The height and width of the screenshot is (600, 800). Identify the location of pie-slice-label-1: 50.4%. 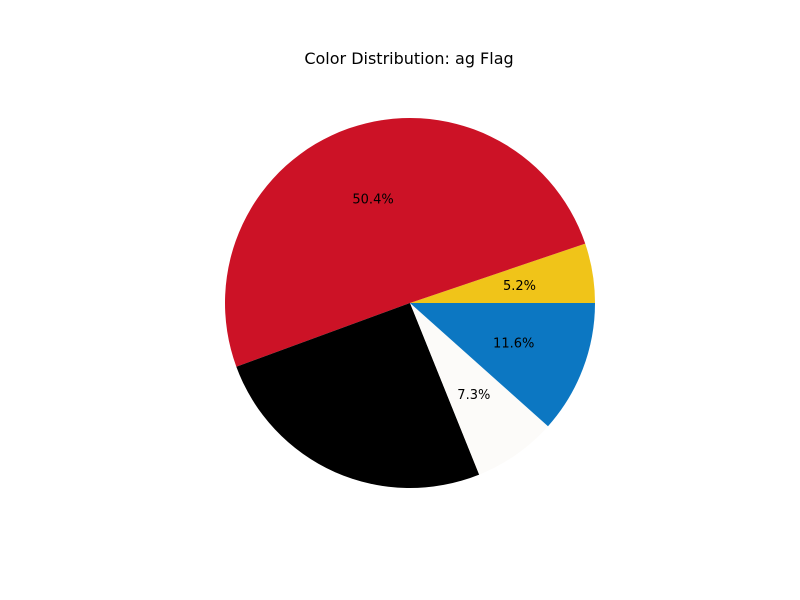
(372, 199).